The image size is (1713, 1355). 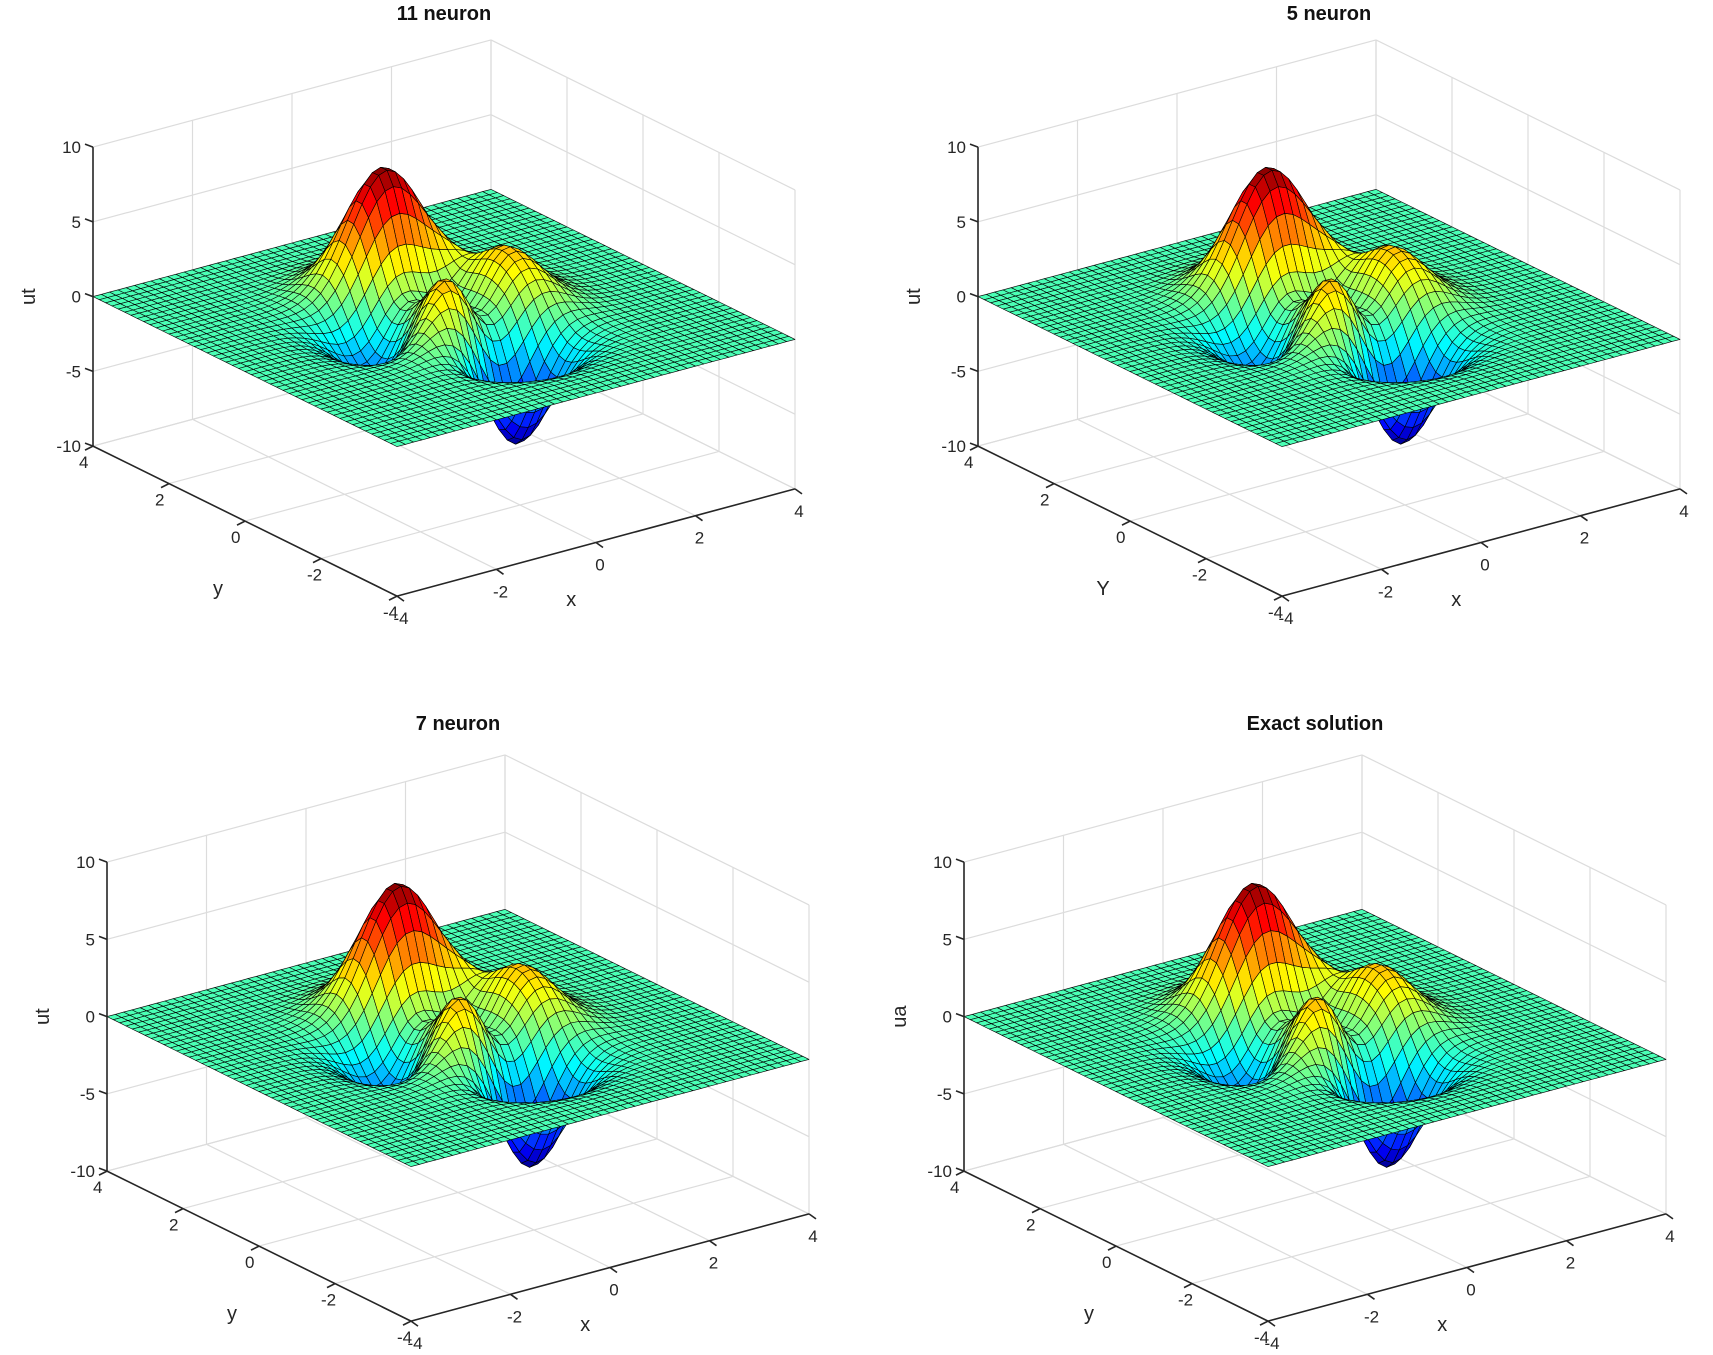 What do you see at coordinates (1102, 589) in the screenshot?
I see `y-axis-label: Y` at bounding box center [1102, 589].